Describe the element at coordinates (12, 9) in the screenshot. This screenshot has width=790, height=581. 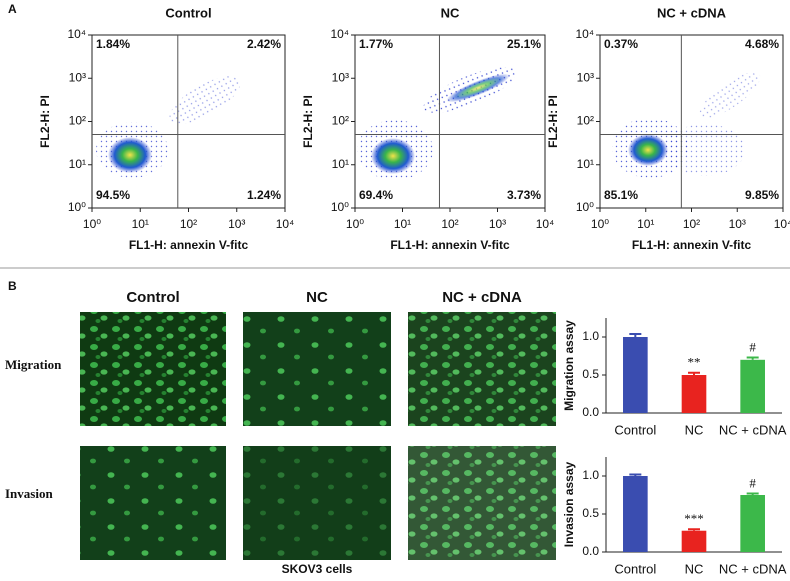
I see `panel-label: A` at that location.